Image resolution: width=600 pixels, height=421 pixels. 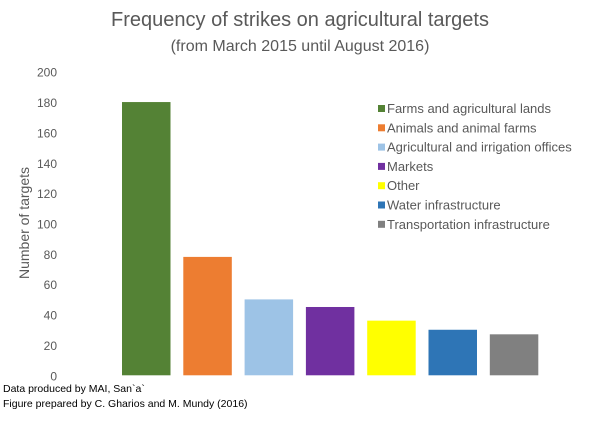 I want to click on legend-entry: Transportation infrastructure, so click(x=468, y=224).